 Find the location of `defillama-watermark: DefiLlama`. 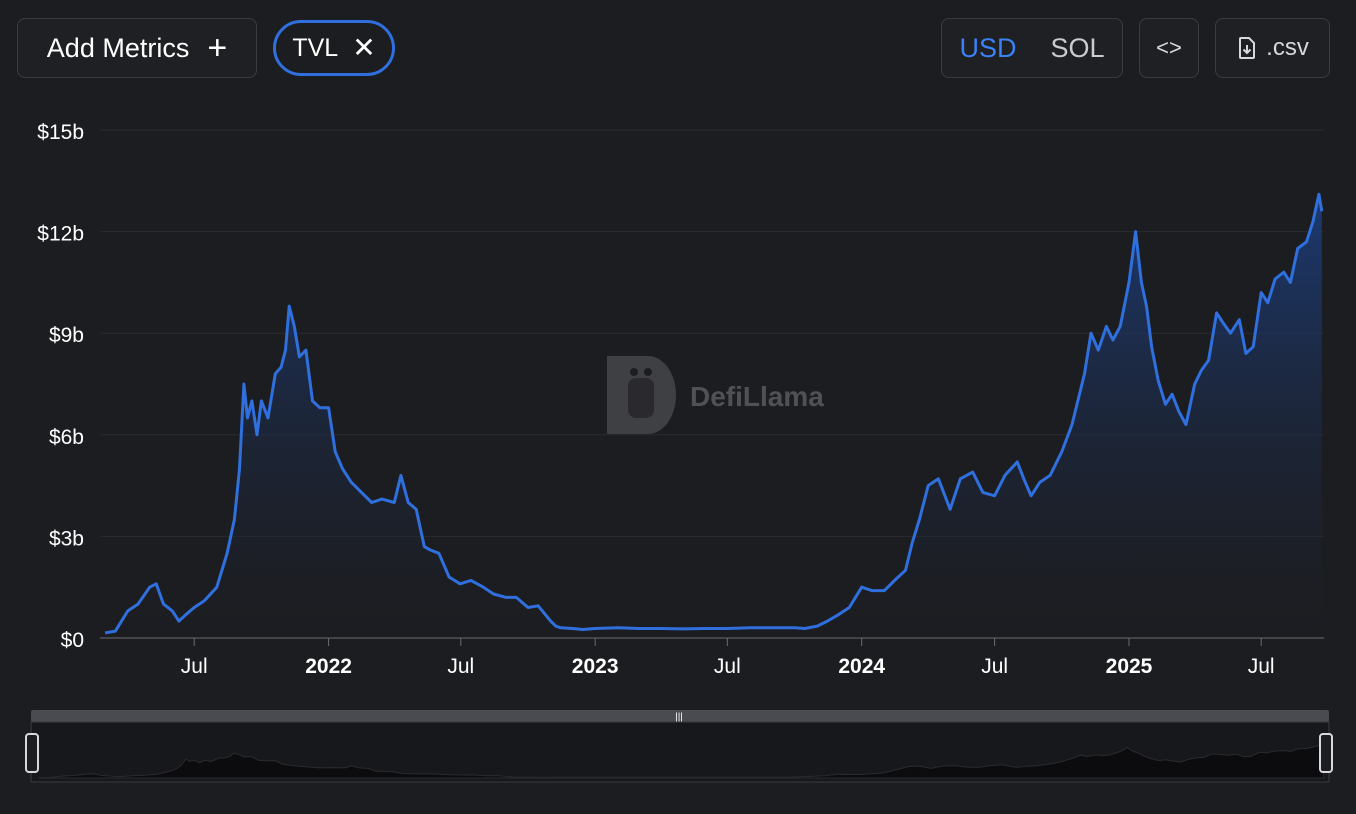

defillama-watermark: DefiLlama is located at coordinates (715, 395).